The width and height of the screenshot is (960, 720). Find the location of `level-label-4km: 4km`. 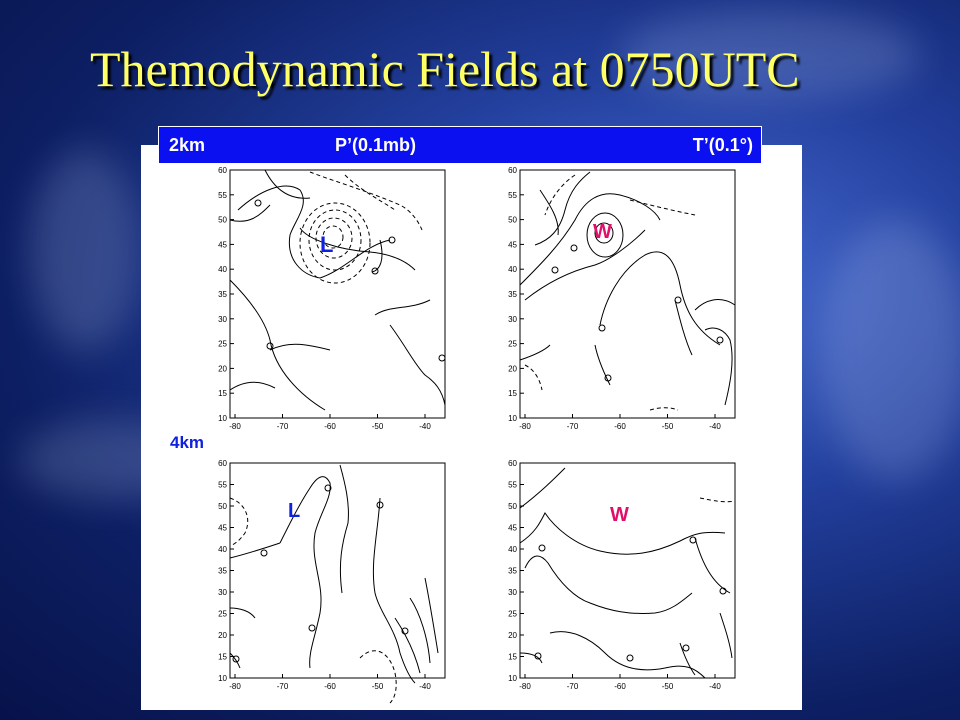

level-label-4km: 4km is located at coordinates (187, 442).